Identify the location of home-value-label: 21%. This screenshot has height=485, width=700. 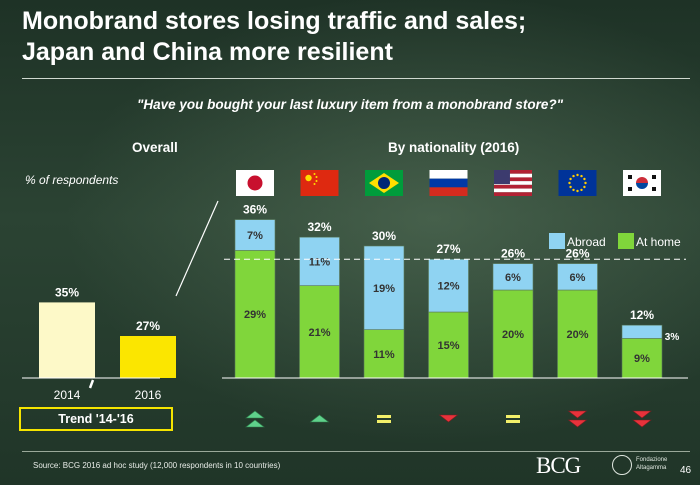
(319, 333).